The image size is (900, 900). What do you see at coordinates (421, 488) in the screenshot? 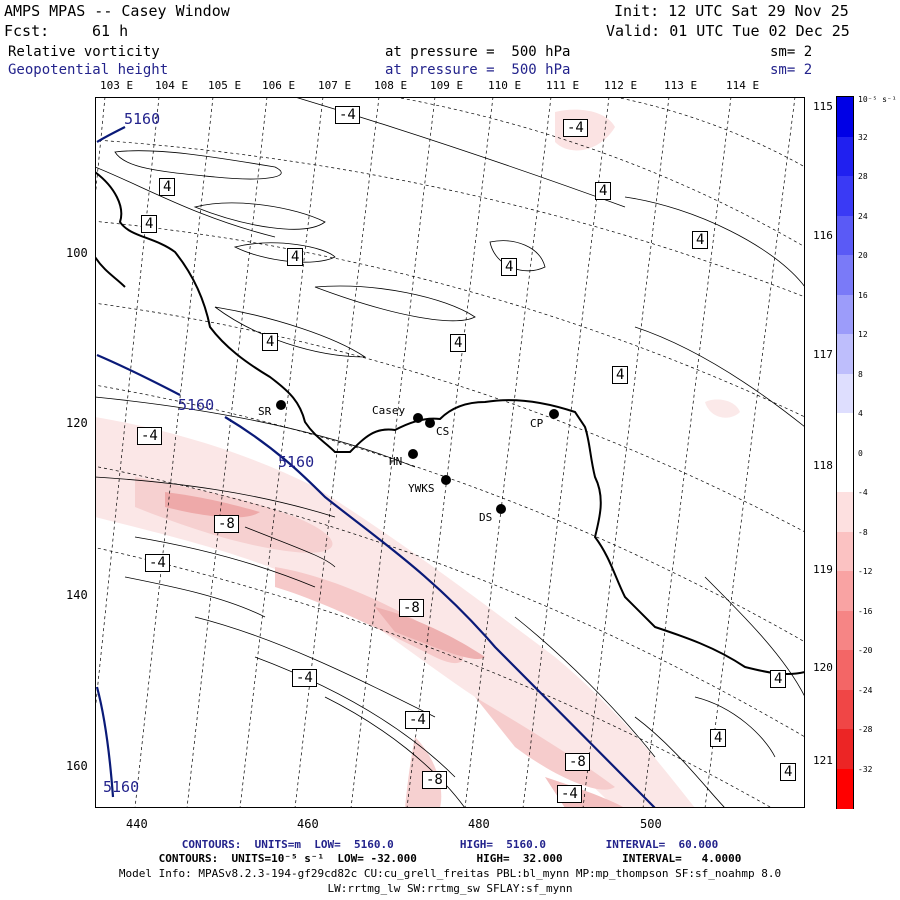
I see `station-label-ywks: YWKS` at bounding box center [421, 488].